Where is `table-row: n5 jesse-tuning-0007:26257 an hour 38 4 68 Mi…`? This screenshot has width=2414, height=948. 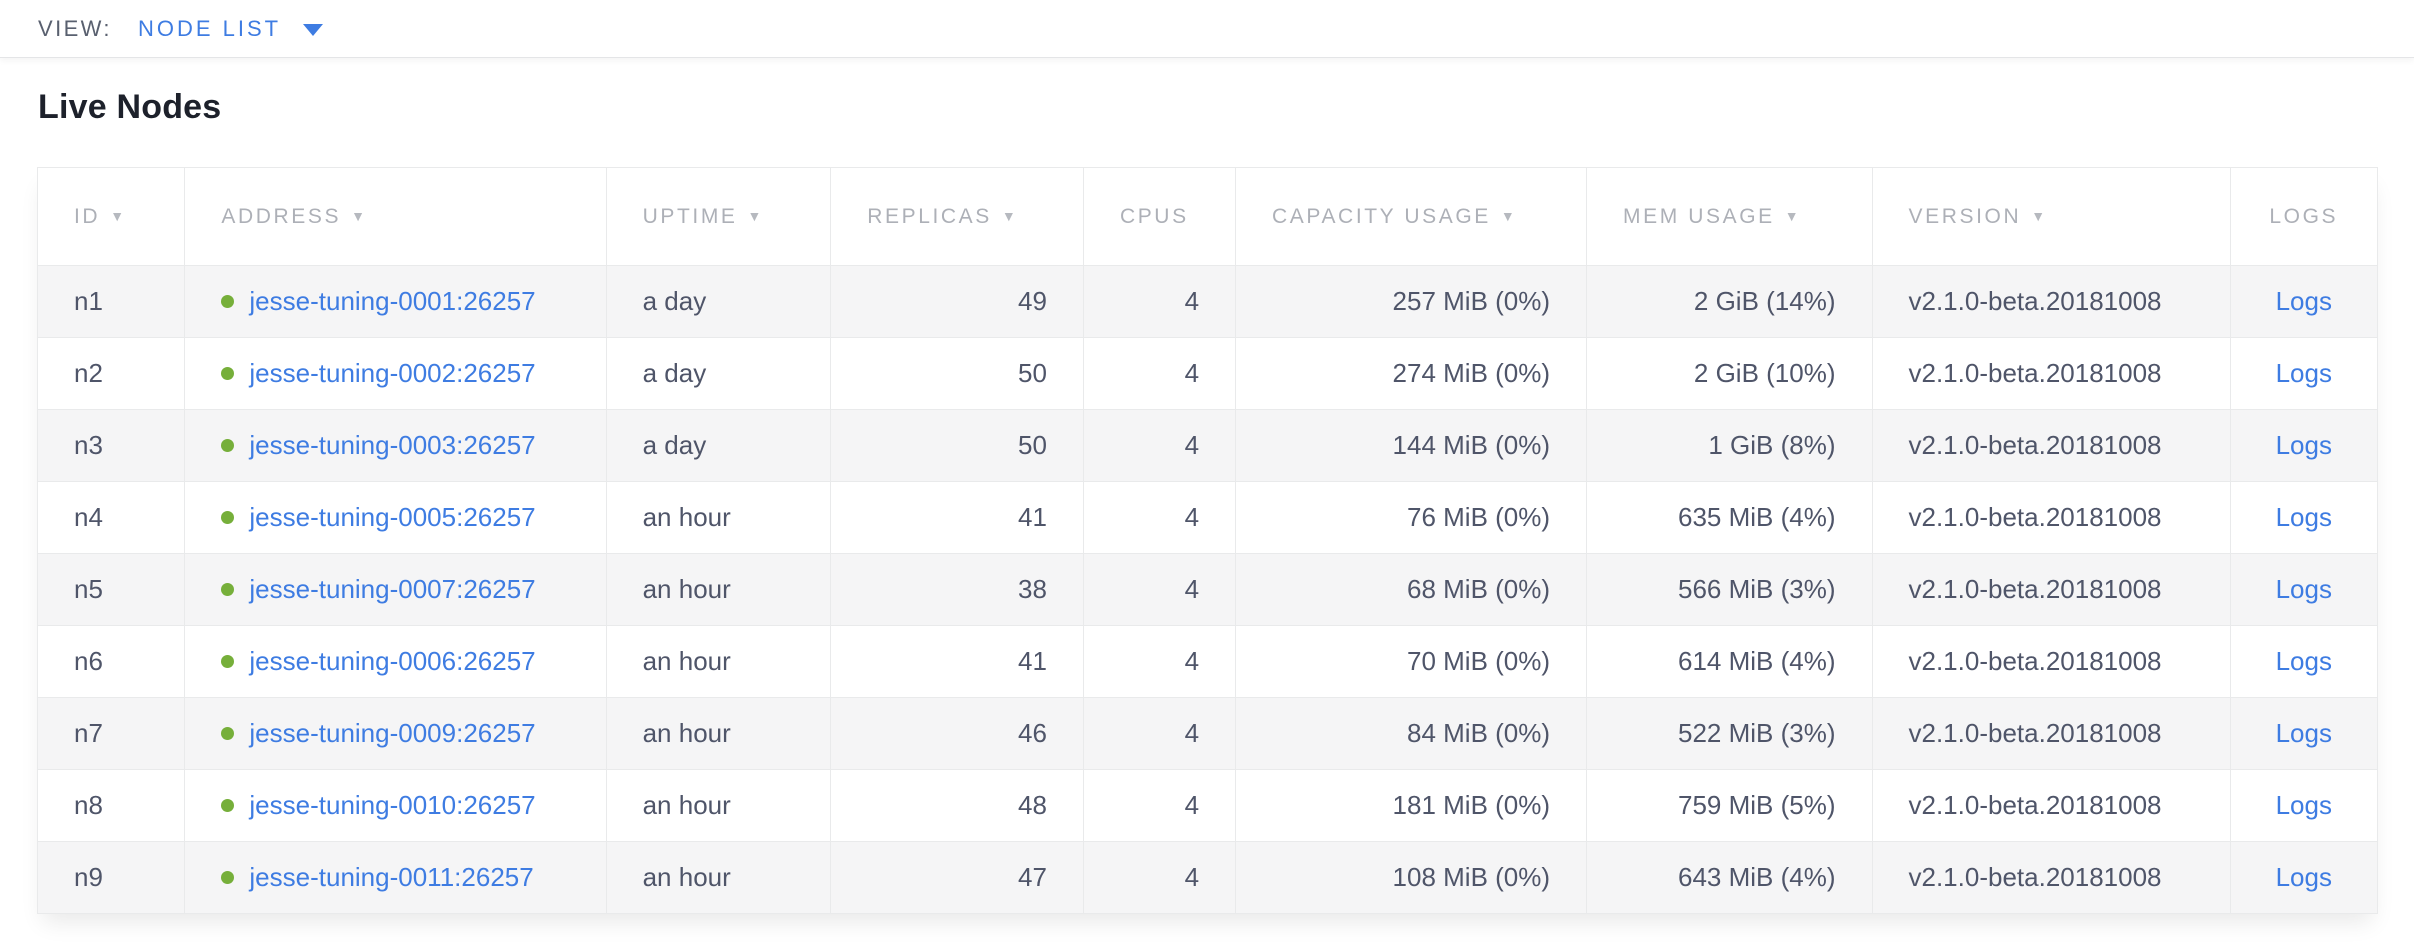 table-row: n5 jesse-tuning-0007:26257 an hour 38 4 68 Mi… is located at coordinates (1207, 589).